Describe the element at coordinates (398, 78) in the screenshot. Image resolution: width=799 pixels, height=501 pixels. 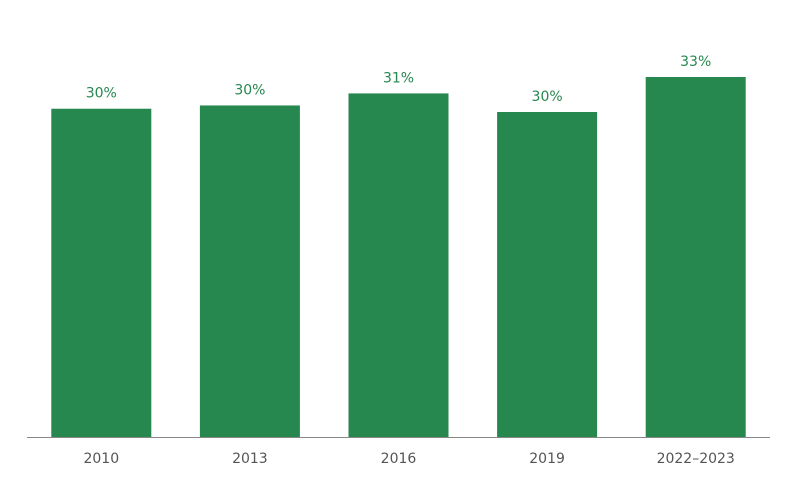
I see `value-label: 31%` at that location.